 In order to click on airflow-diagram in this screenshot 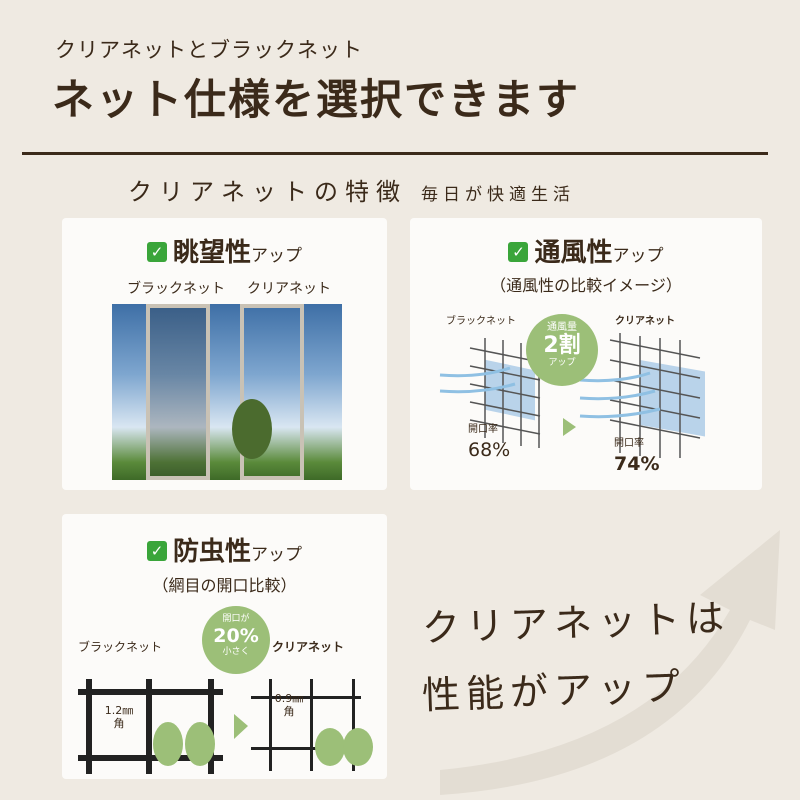, I will do `click(572, 395)`.